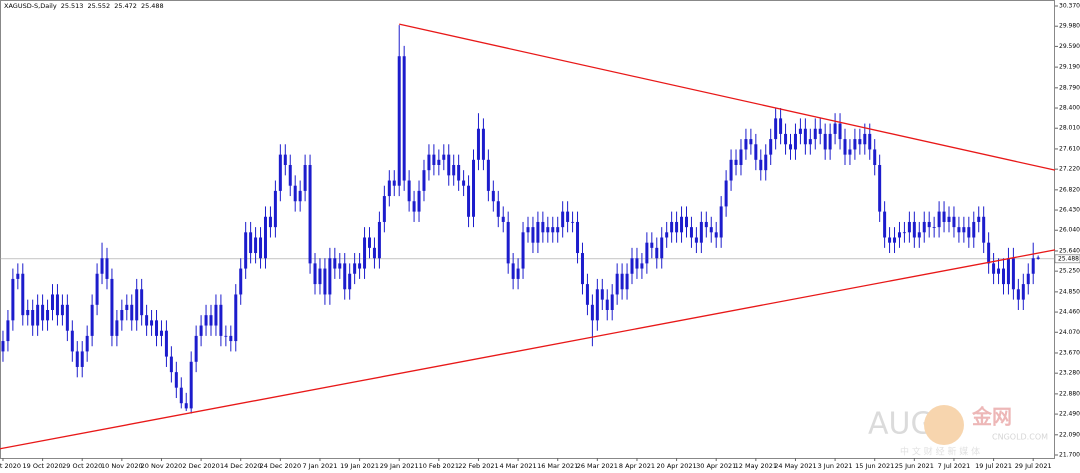  What do you see at coordinates (478, 466) in the screenshot?
I see `x-tick-label: 22 Feb 2021` at bounding box center [478, 466].